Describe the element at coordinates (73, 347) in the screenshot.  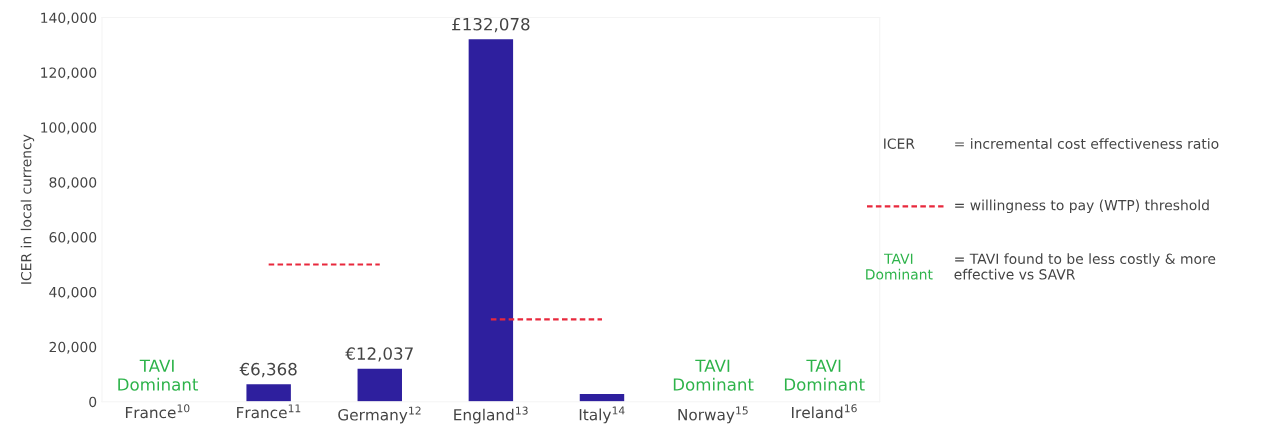
I see `y-tick-label: 20,000` at that location.